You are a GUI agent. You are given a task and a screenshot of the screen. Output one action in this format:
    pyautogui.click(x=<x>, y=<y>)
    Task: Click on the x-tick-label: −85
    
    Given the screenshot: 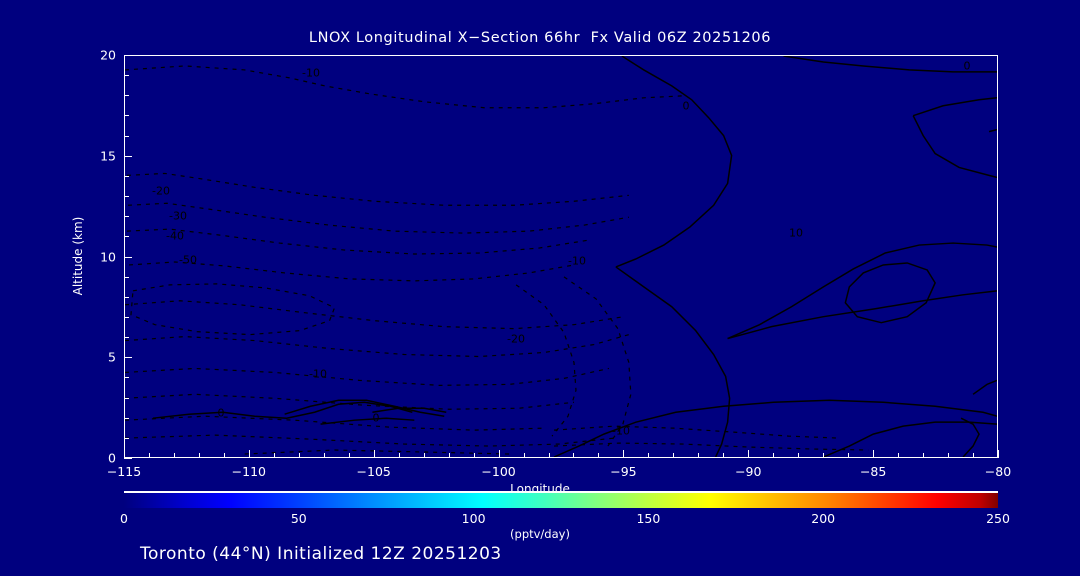 What is the action you would take?
    pyautogui.click(x=873, y=471)
    